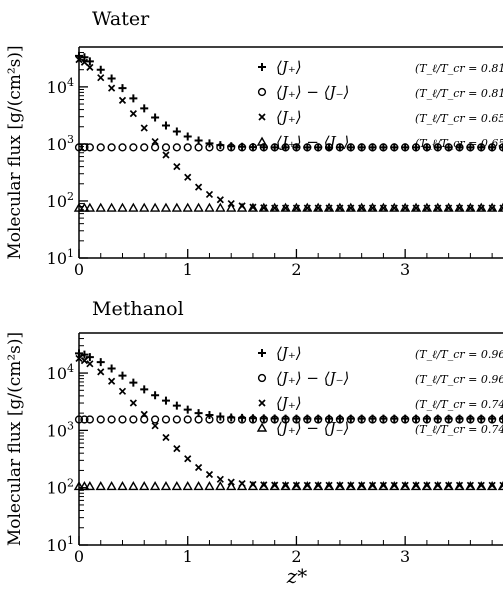 This screenshot has width=503, height=593. What do you see at coordinates (459, 93) in the screenshot?
I see `legend-condition: (T_ℓ/T_cr = 0.814)` at bounding box center [459, 93].